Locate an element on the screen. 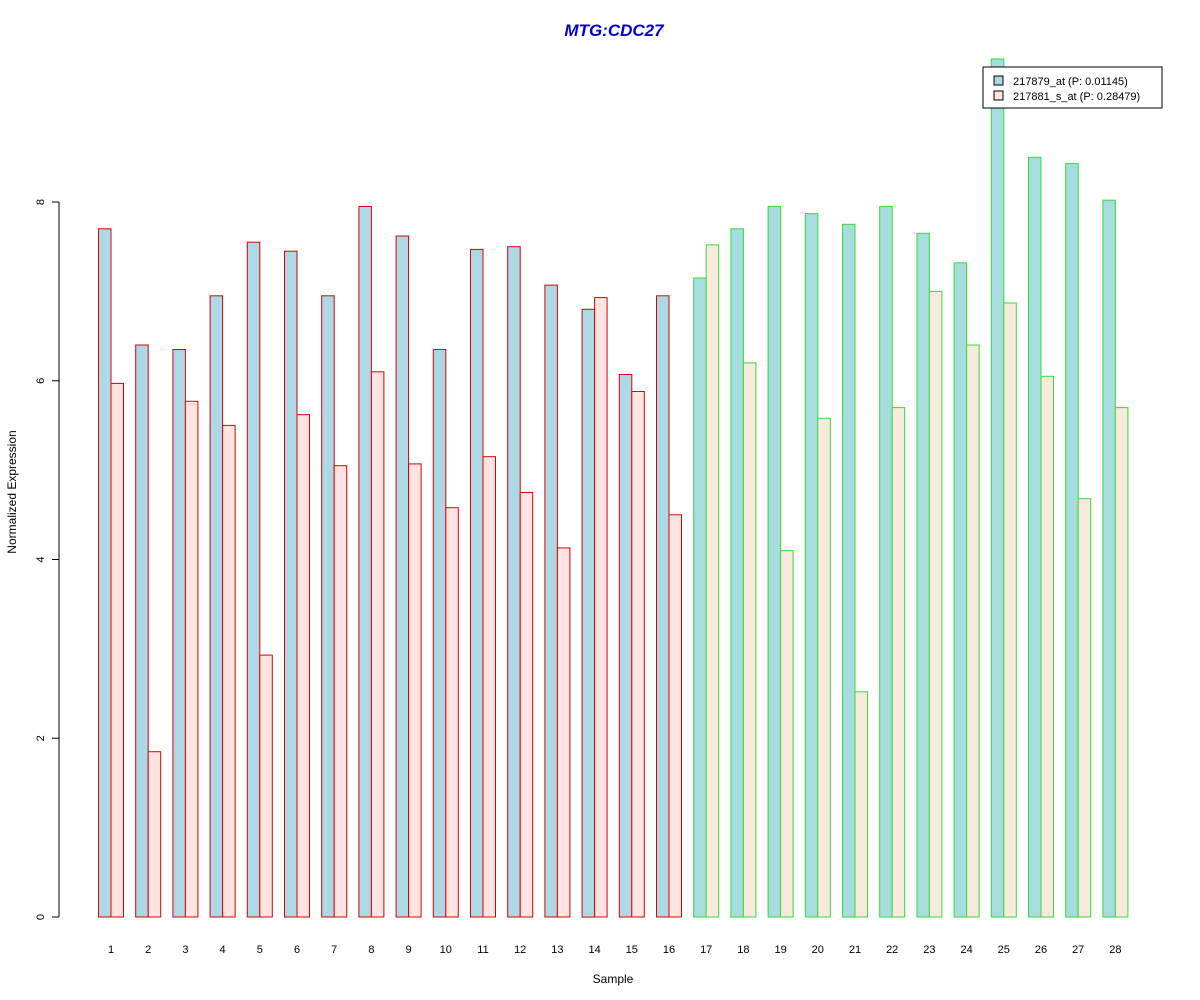  x-tick-label: 17 is located at coordinates (706, 950).